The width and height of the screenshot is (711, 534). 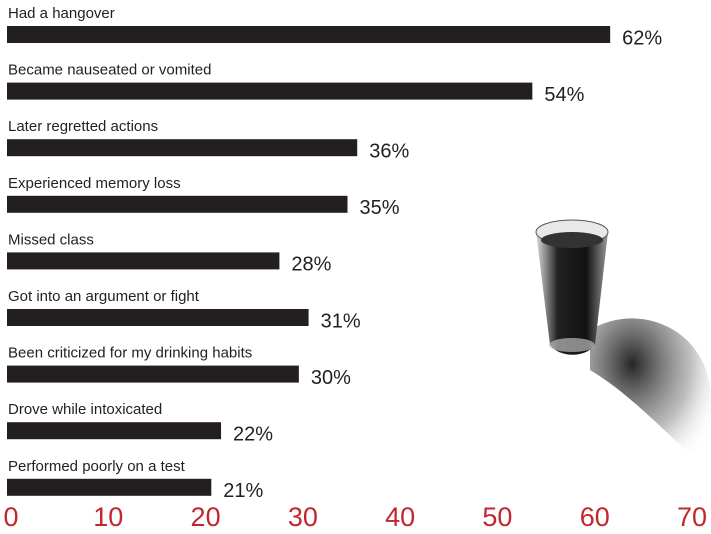 What do you see at coordinates (389, 151) in the screenshot?
I see `value-label: 36%` at bounding box center [389, 151].